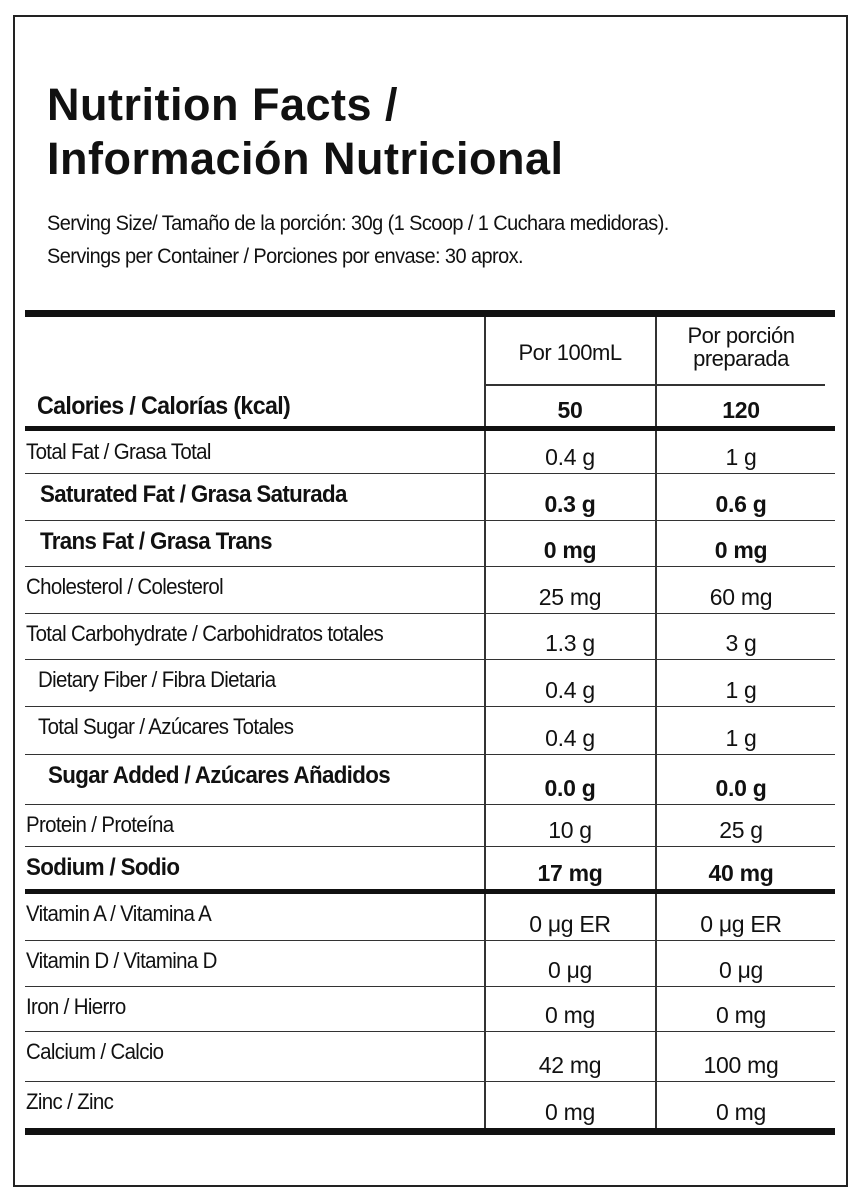 Image resolution: width=862 pixels, height=1200 pixels. I want to click on nutrient-row: Sodium / Sodio 17 mg 40 mg, so click(430, 870).